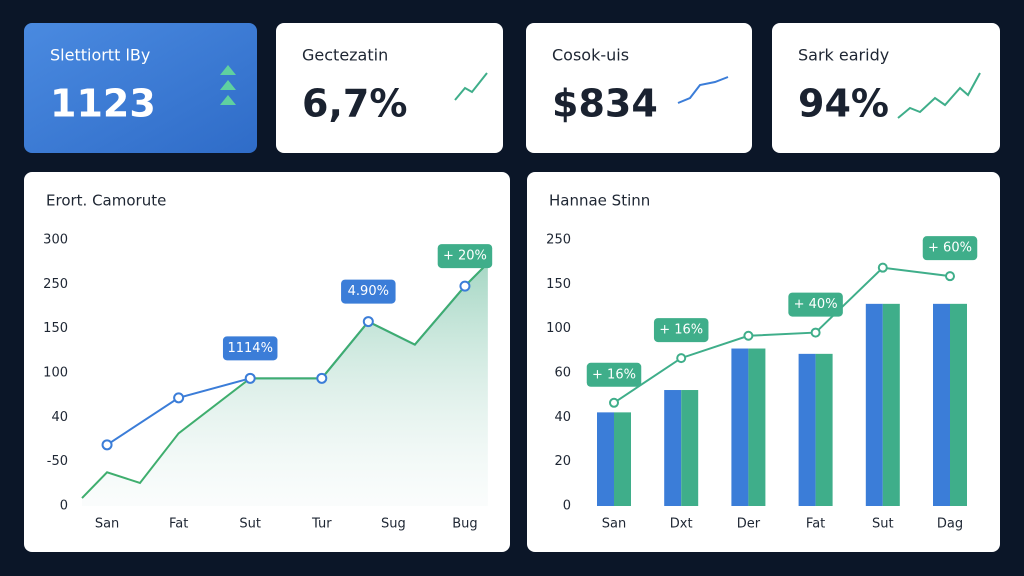  Describe the element at coordinates (605, 104) in the screenshot. I see `kpi-value: $834` at that location.